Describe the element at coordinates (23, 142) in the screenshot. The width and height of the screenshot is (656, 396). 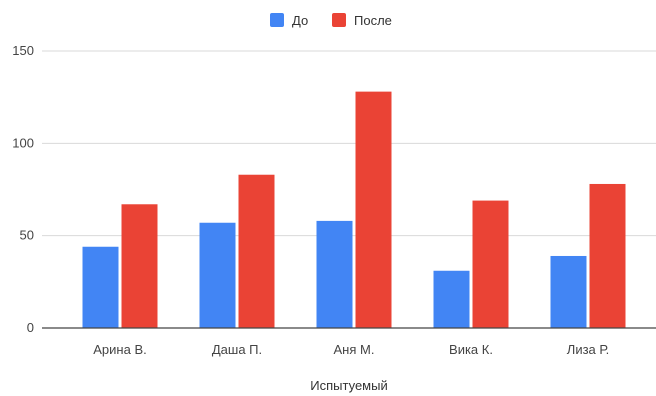
I see `y-tick-label: 100` at that location.